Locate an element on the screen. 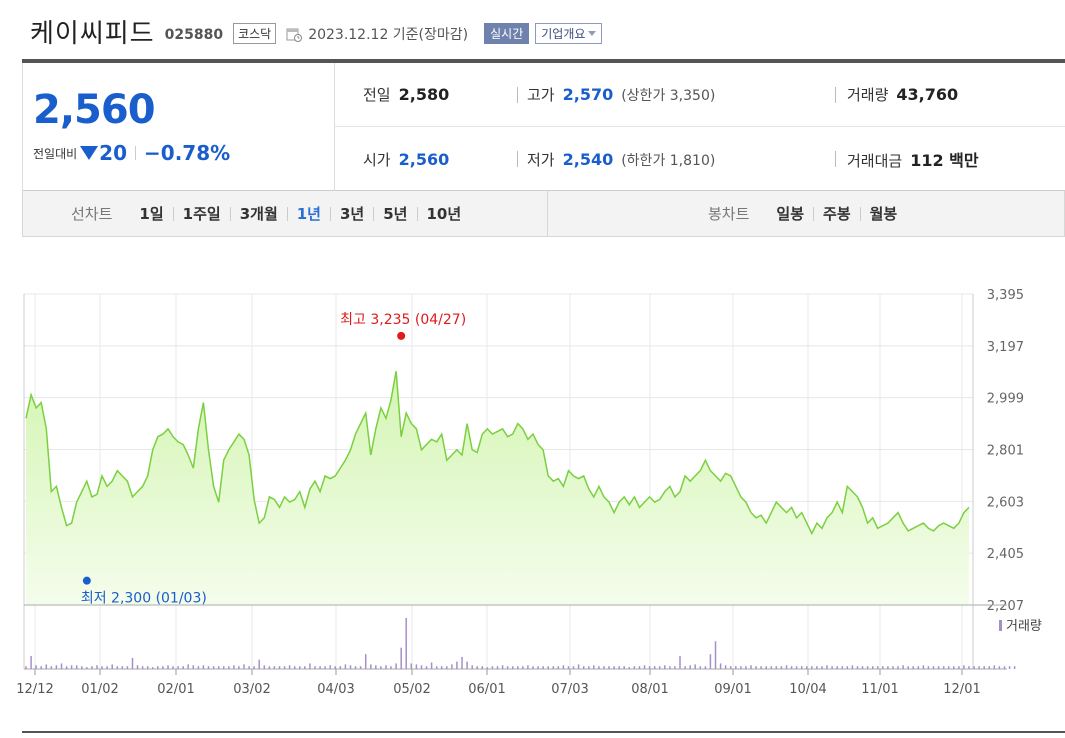  stat-high: 고가 2,570 (상한가 3,350) is located at coordinates (621, 94).